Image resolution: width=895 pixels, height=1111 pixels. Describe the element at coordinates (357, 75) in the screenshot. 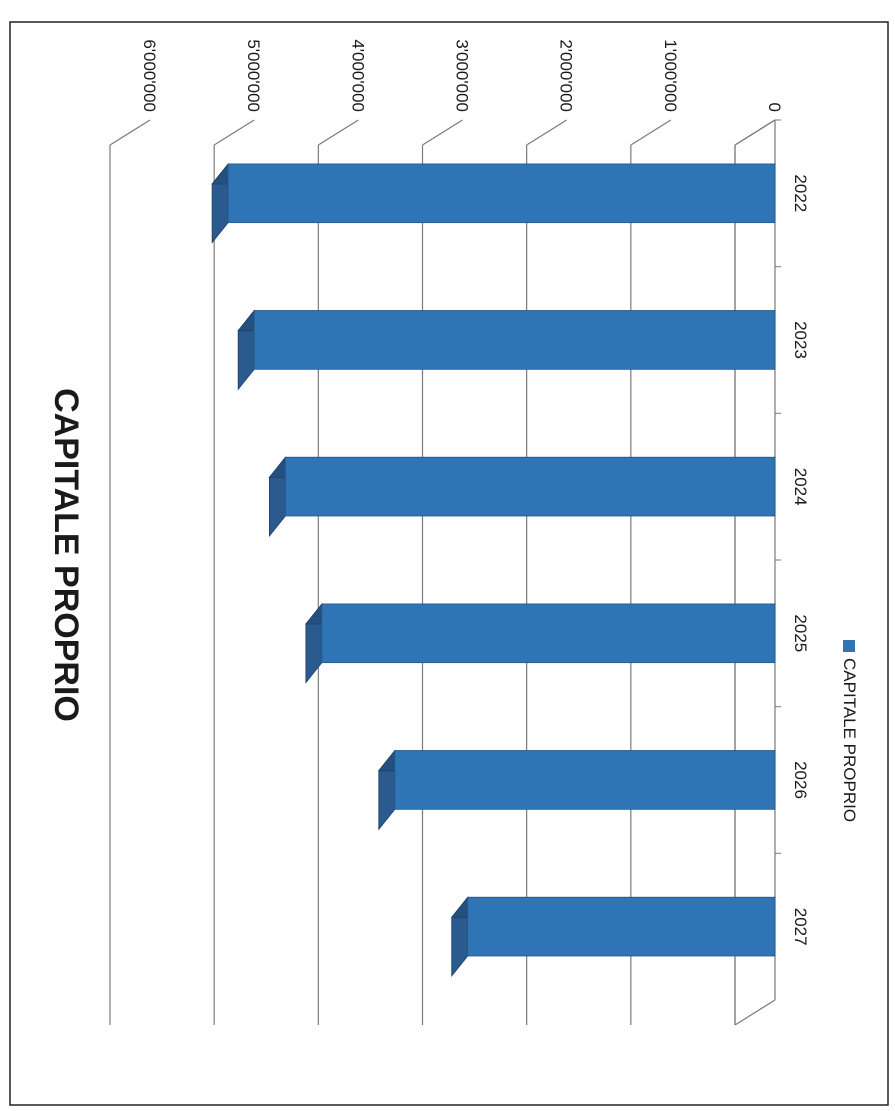

I see `y-tick-label: 4'000'000` at that location.